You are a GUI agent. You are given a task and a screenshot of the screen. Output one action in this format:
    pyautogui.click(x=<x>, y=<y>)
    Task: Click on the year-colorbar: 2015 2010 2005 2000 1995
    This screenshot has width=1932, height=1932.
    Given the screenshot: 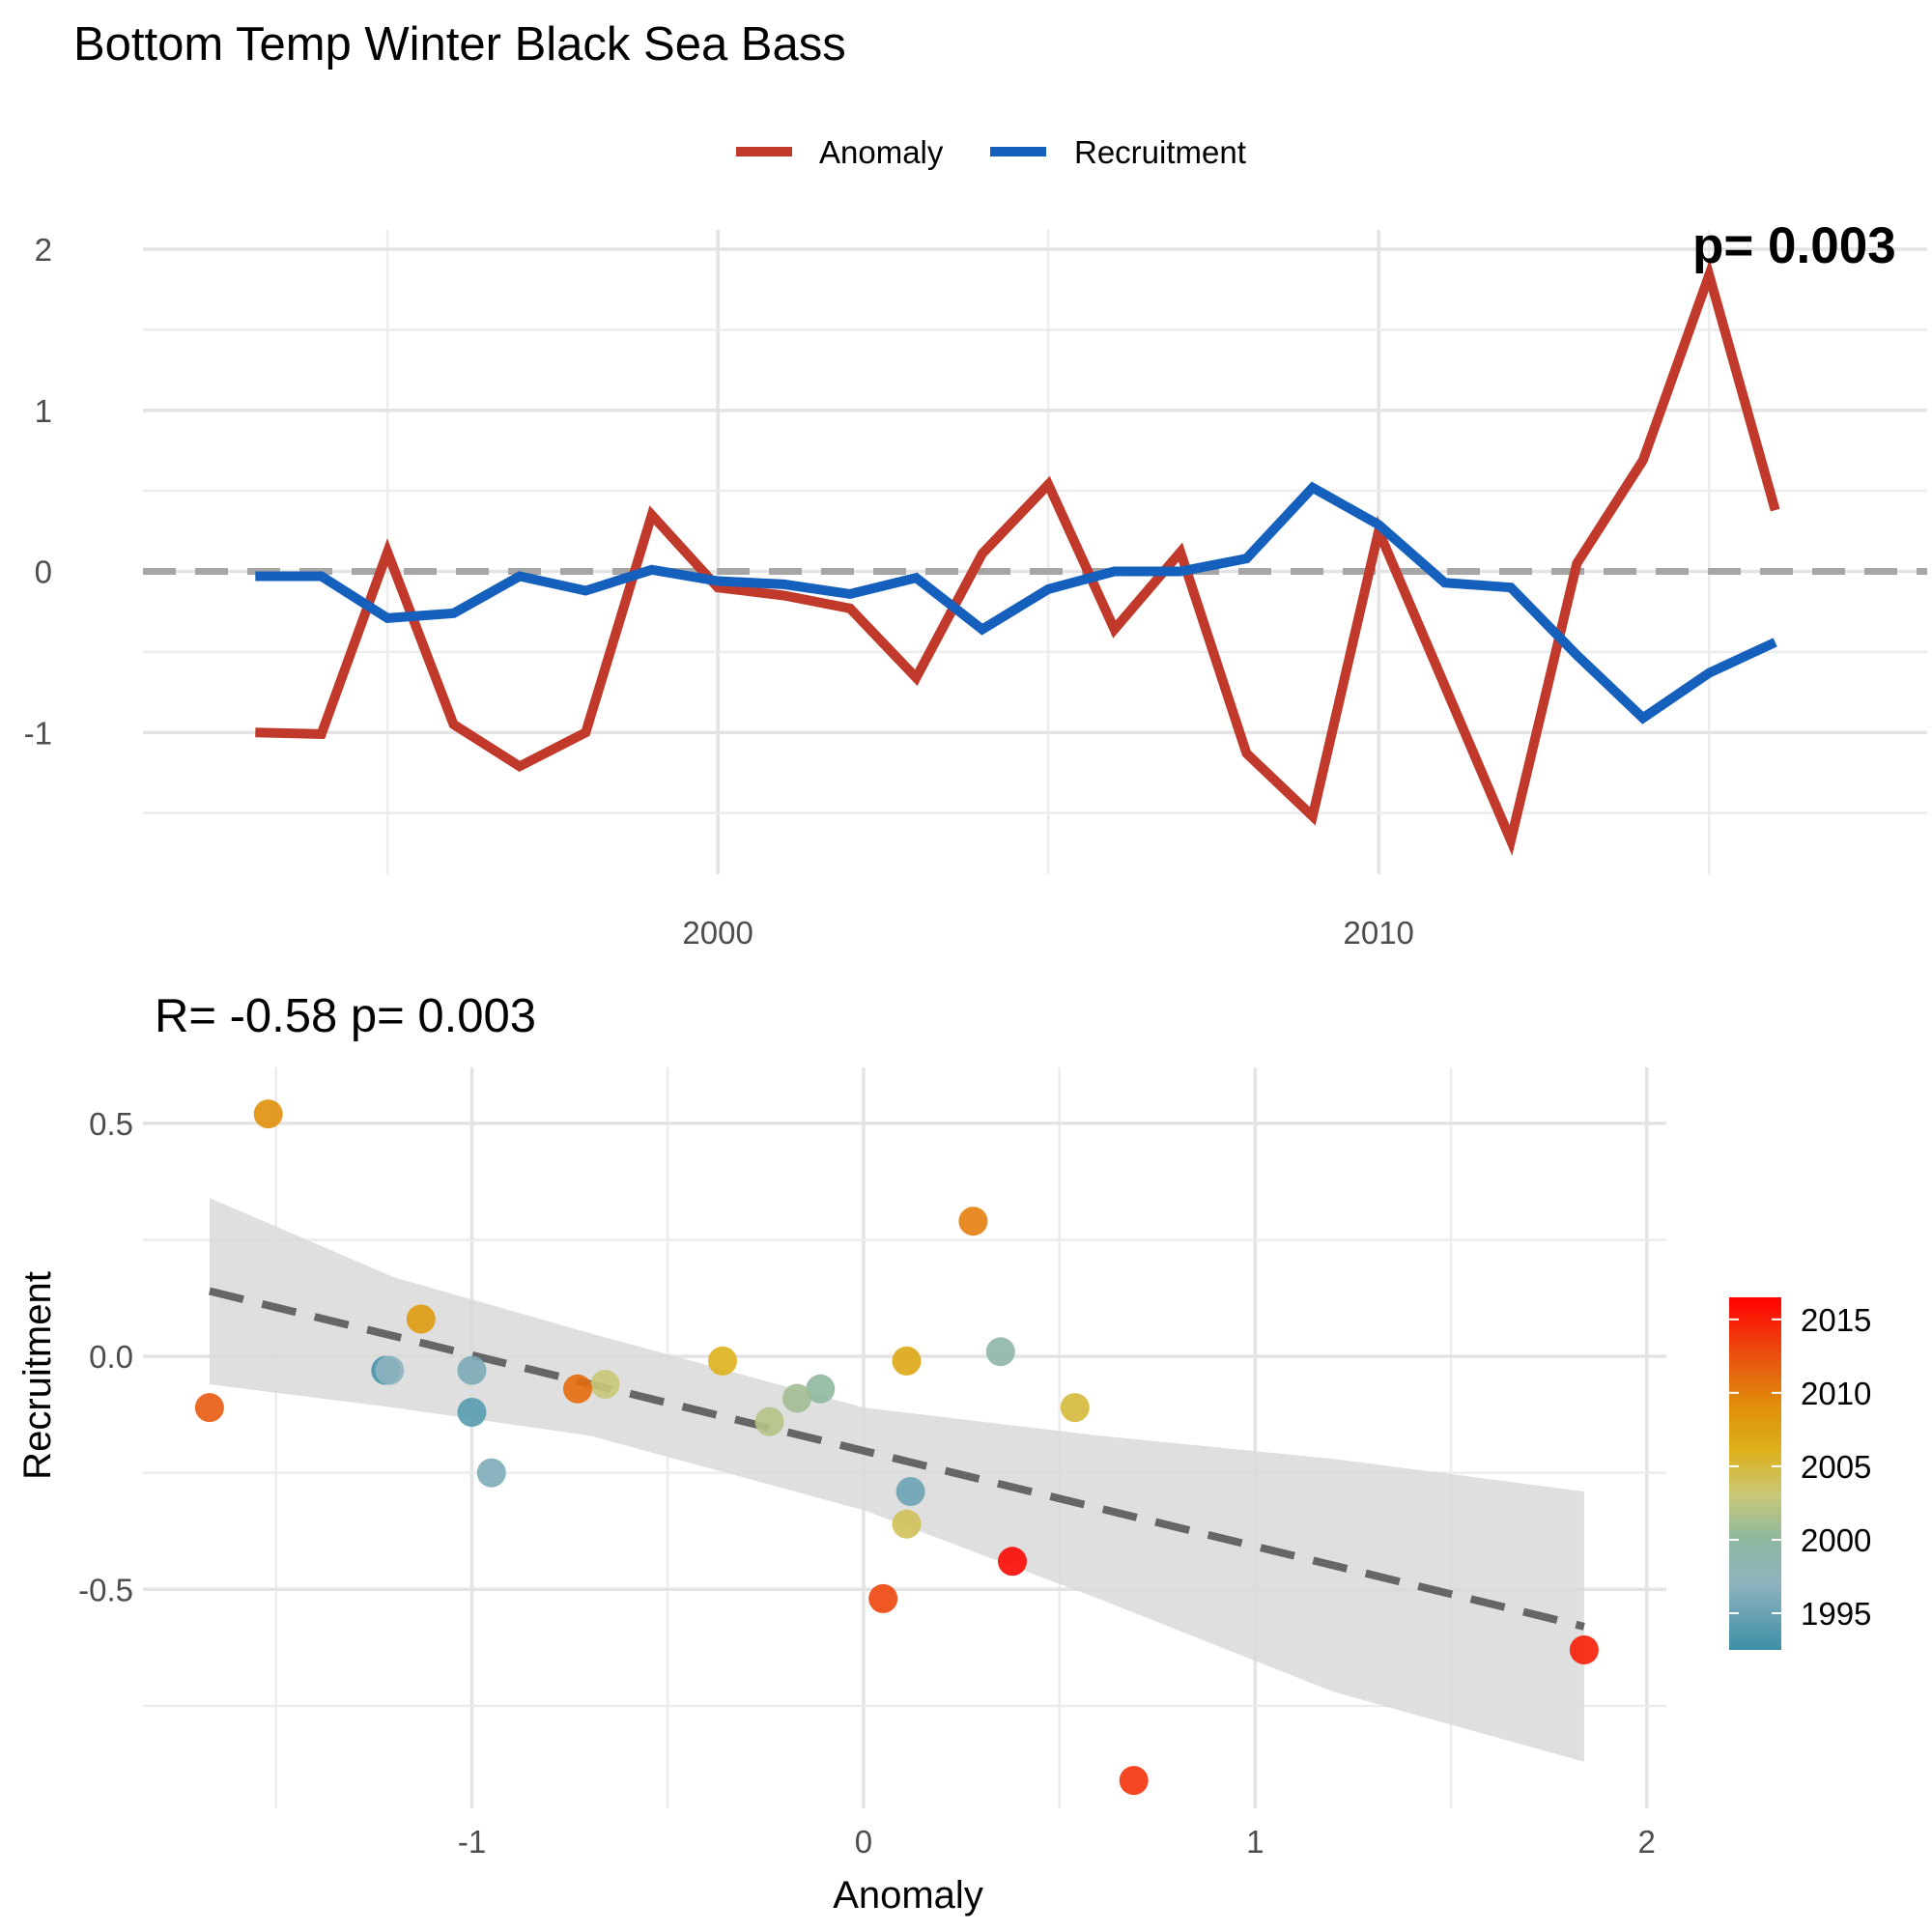 What is the action you would take?
    pyautogui.click(x=1800, y=1473)
    